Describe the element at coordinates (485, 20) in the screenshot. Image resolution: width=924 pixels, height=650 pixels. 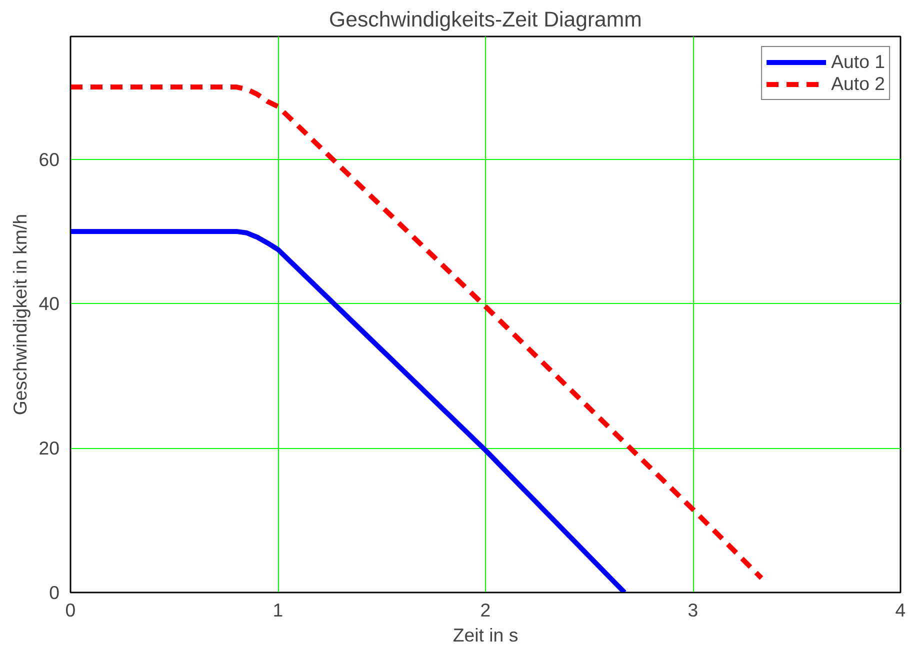
I see `chart-title: Geschwindigkeits-Zeit Diagramm` at that location.